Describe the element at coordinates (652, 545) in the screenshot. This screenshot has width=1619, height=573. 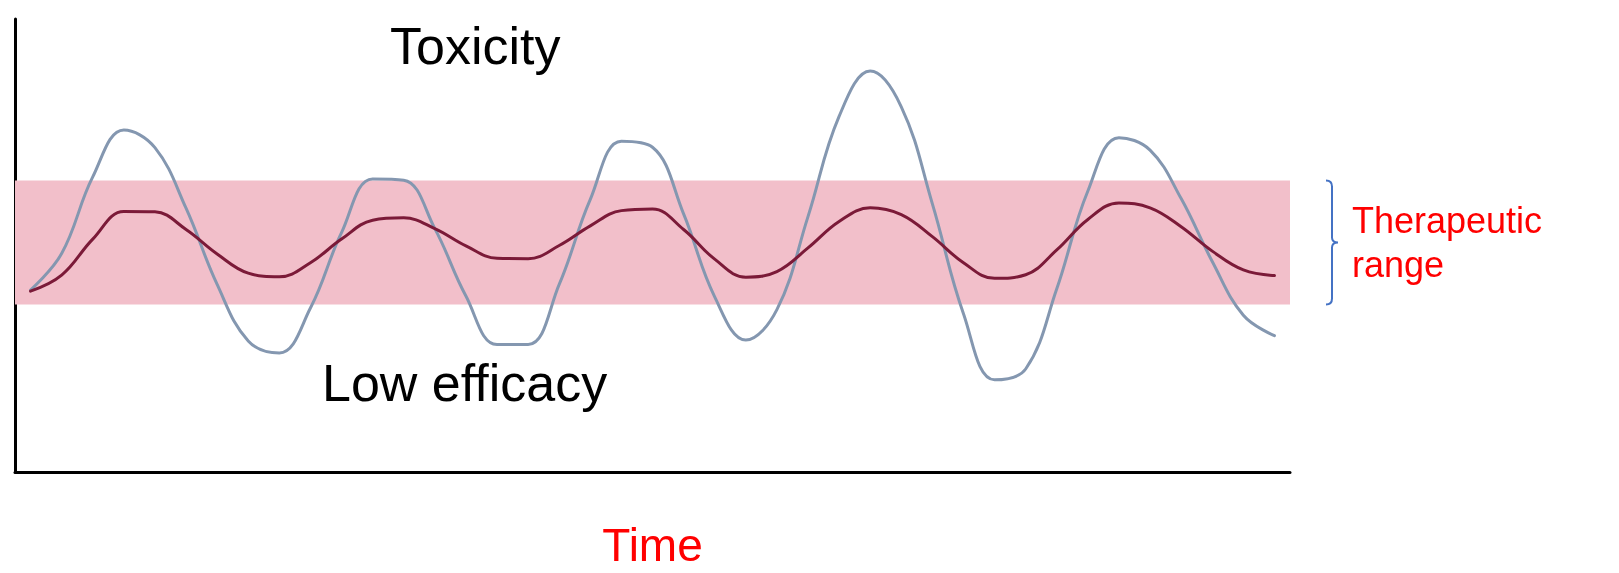
I see `x-axis-title: Time` at that location.